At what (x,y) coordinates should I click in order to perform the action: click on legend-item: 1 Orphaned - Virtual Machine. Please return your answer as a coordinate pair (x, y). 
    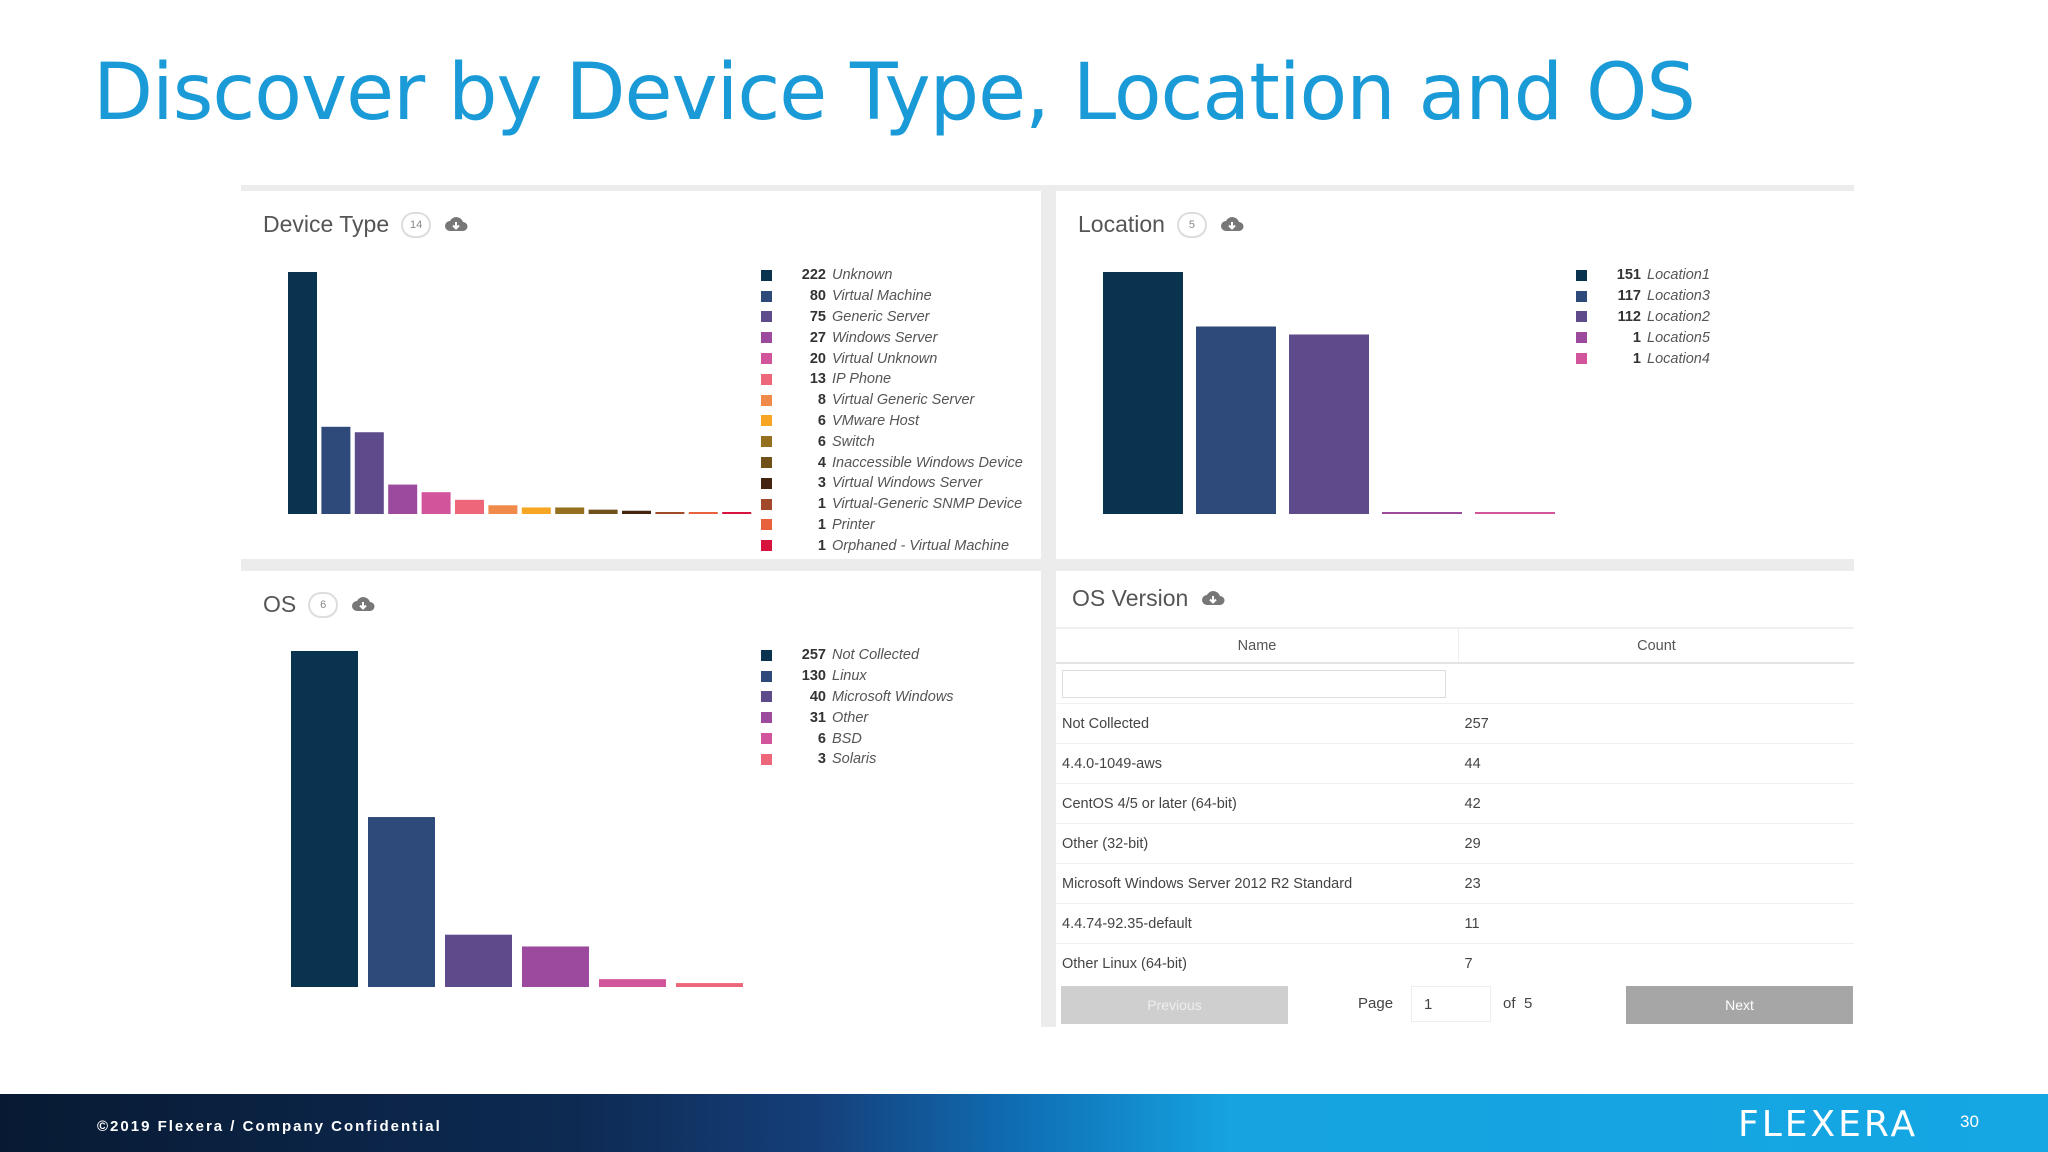
    Looking at the image, I should click on (892, 545).